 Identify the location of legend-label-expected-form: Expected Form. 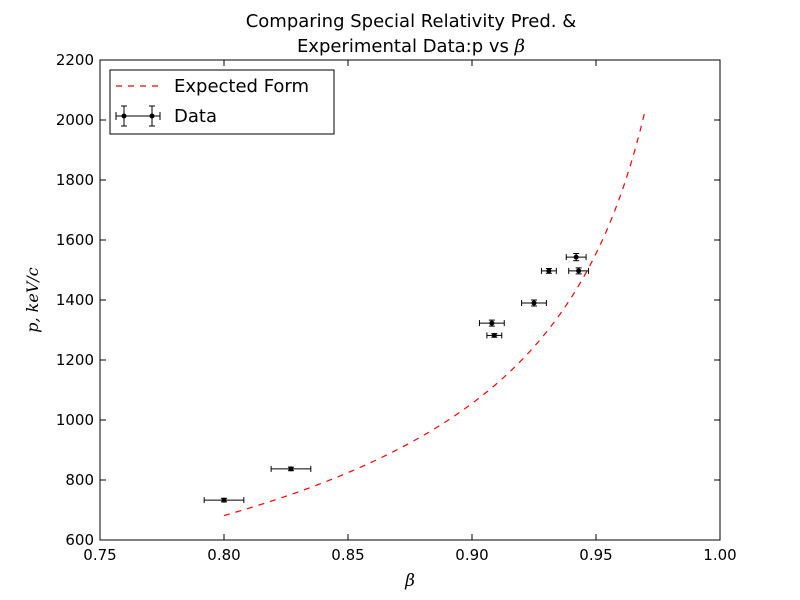
(241, 86).